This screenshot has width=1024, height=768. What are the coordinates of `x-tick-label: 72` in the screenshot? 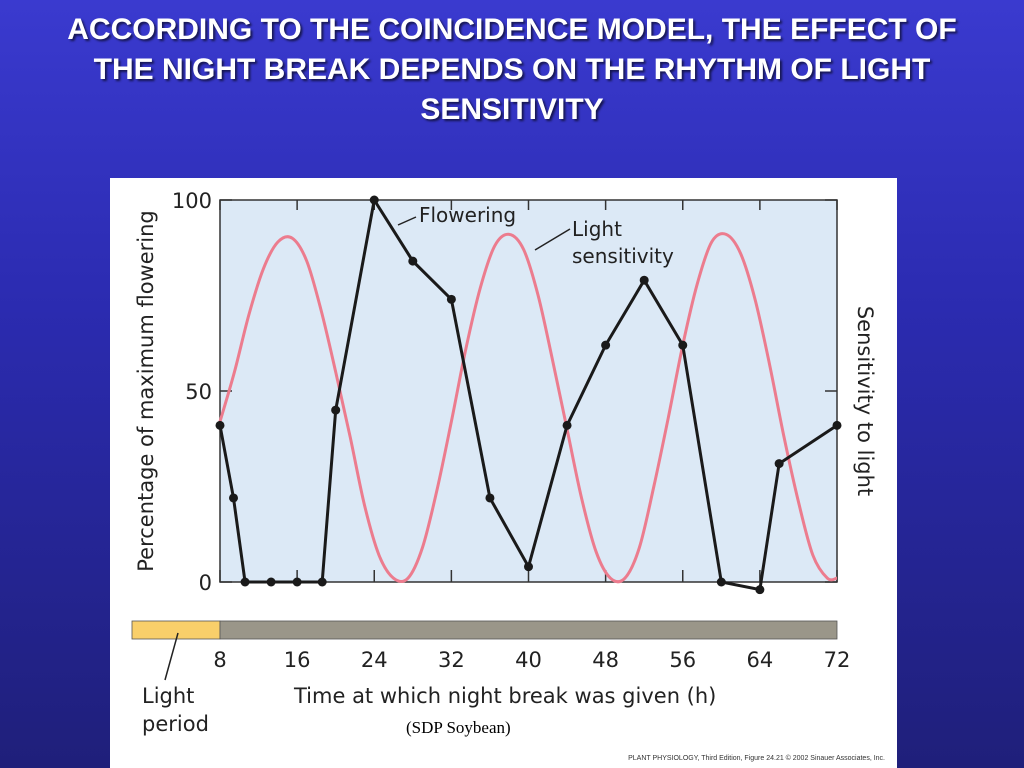 It's located at (837, 660).